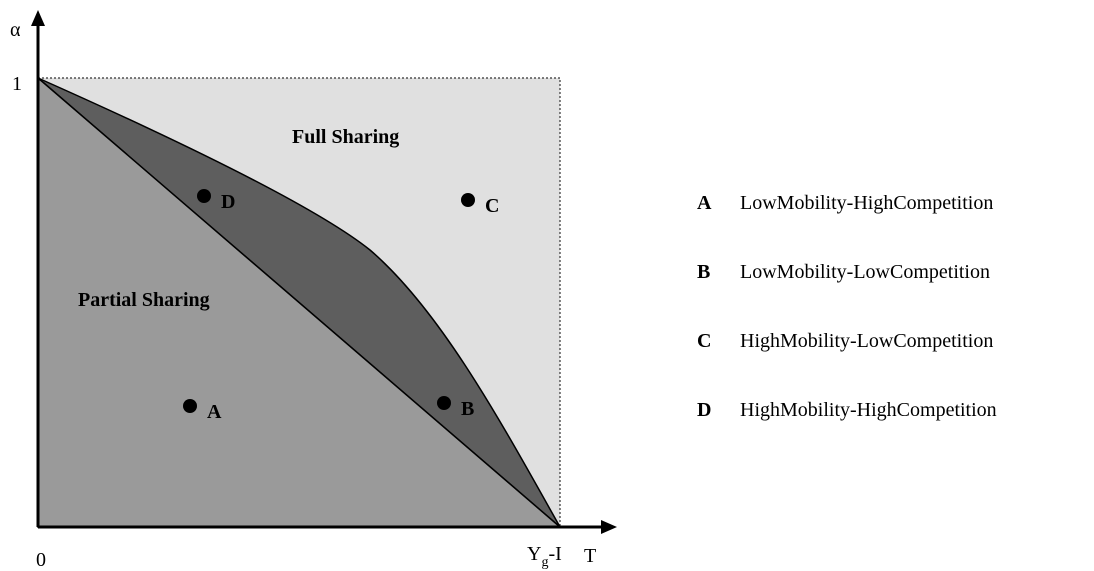 This screenshot has height=571, width=1094. Describe the element at coordinates (544, 562) in the screenshot. I see `x-max-sub: g` at that location.